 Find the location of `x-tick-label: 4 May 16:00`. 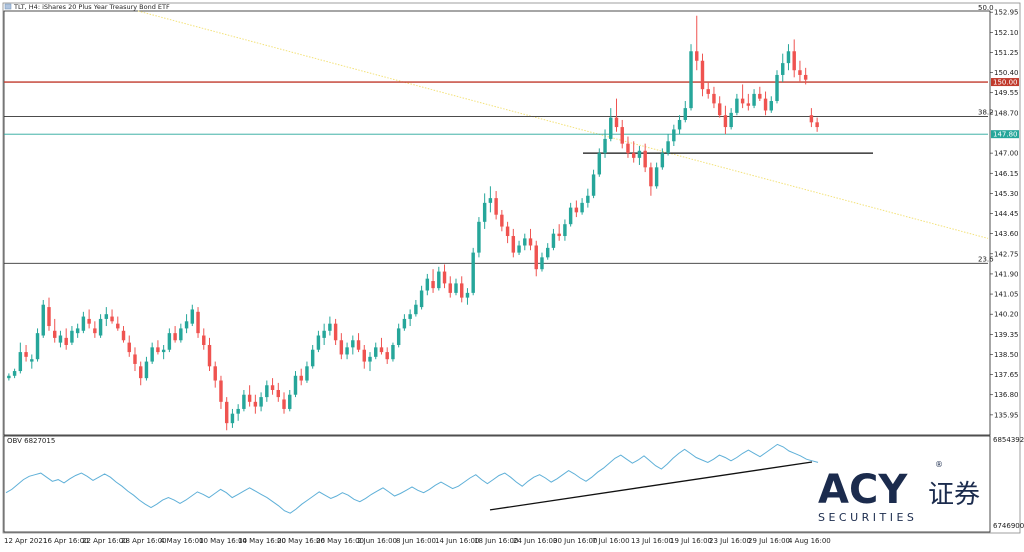

x-tick-label: 4 May 16:00 is located at coordinates (182, 541).